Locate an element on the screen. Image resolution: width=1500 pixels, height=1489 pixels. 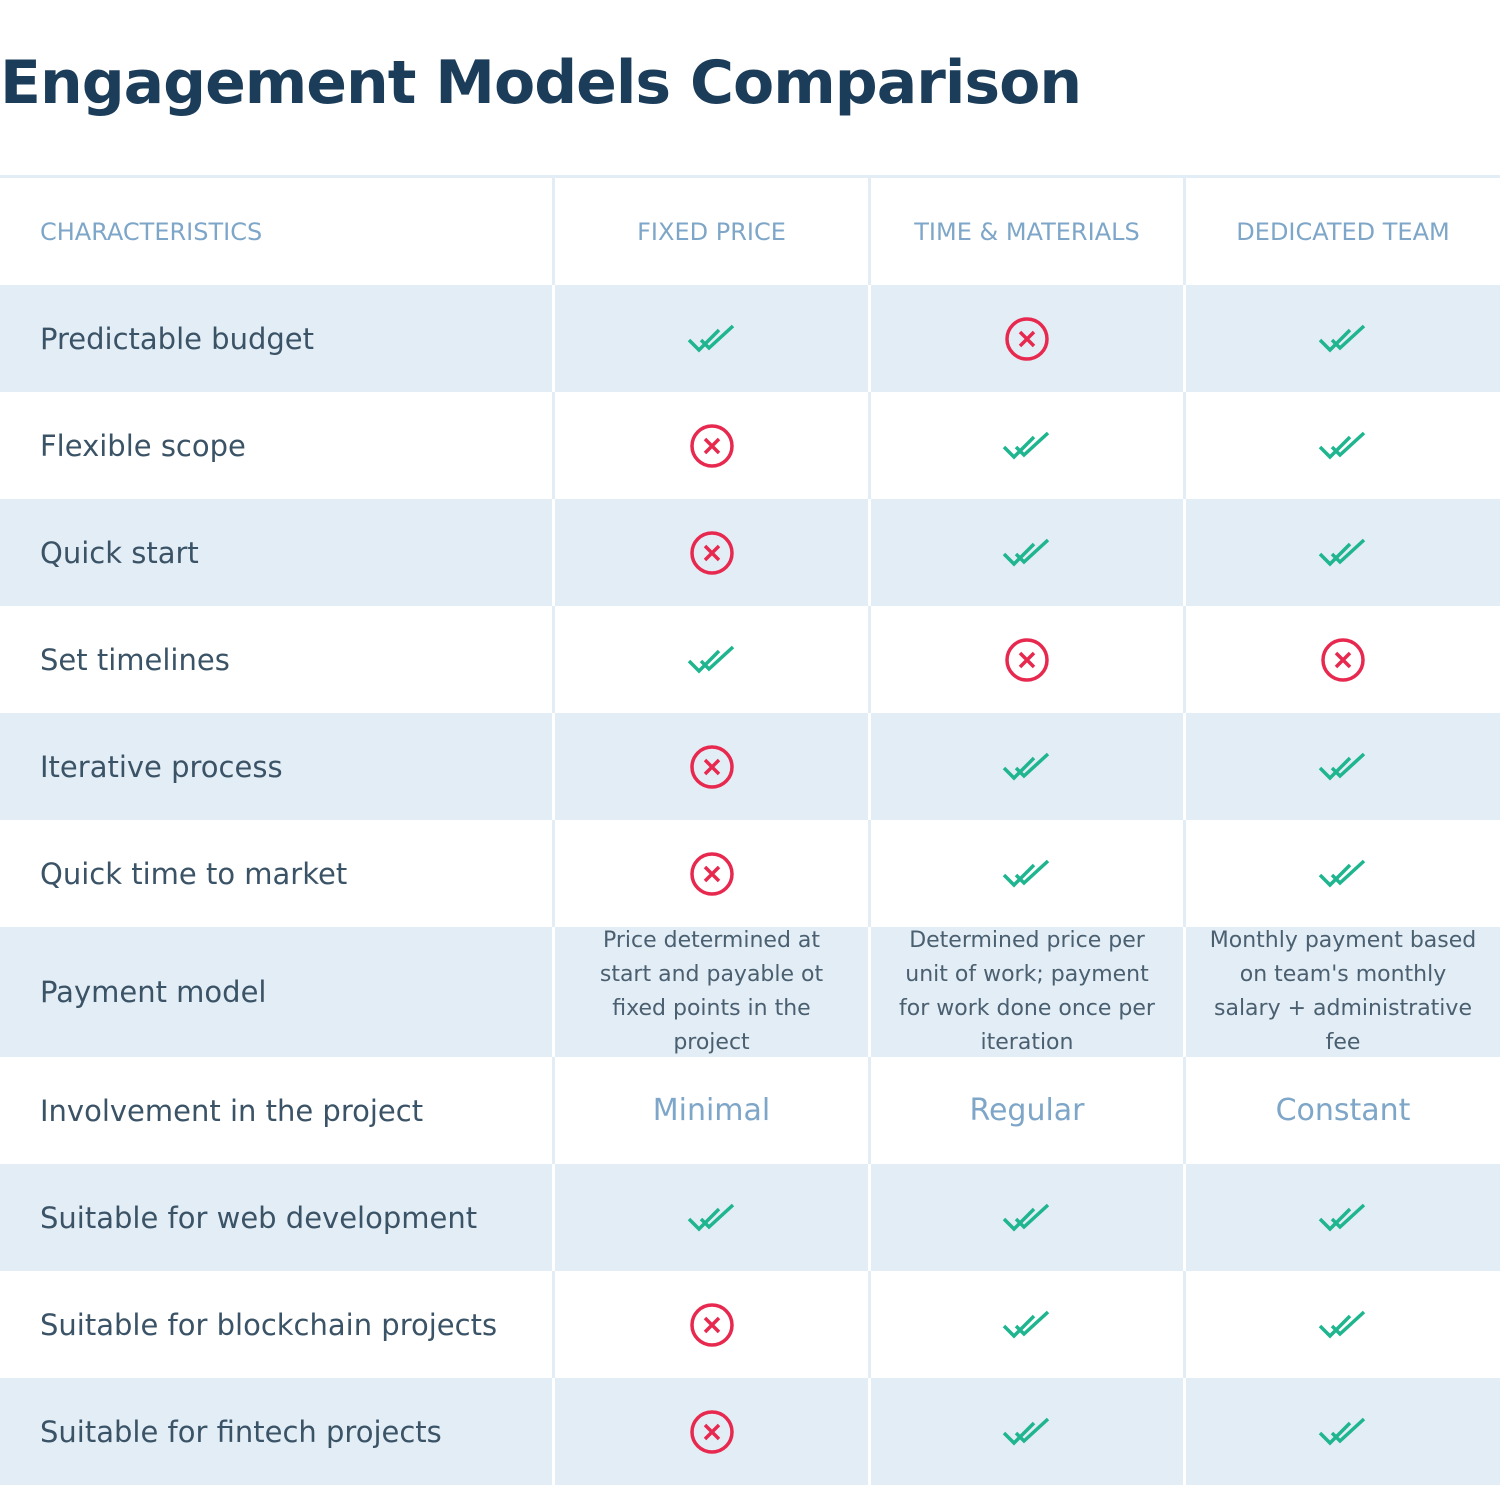
row-label: Payment model is located at coordinates (153, 992).